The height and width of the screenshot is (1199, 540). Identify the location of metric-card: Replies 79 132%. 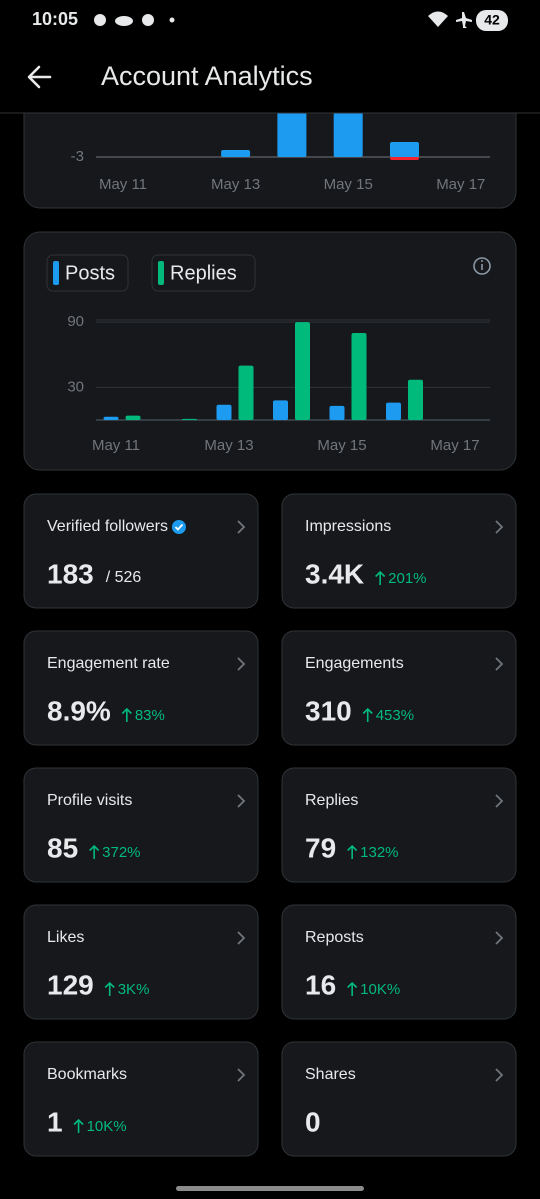
(399, 825).